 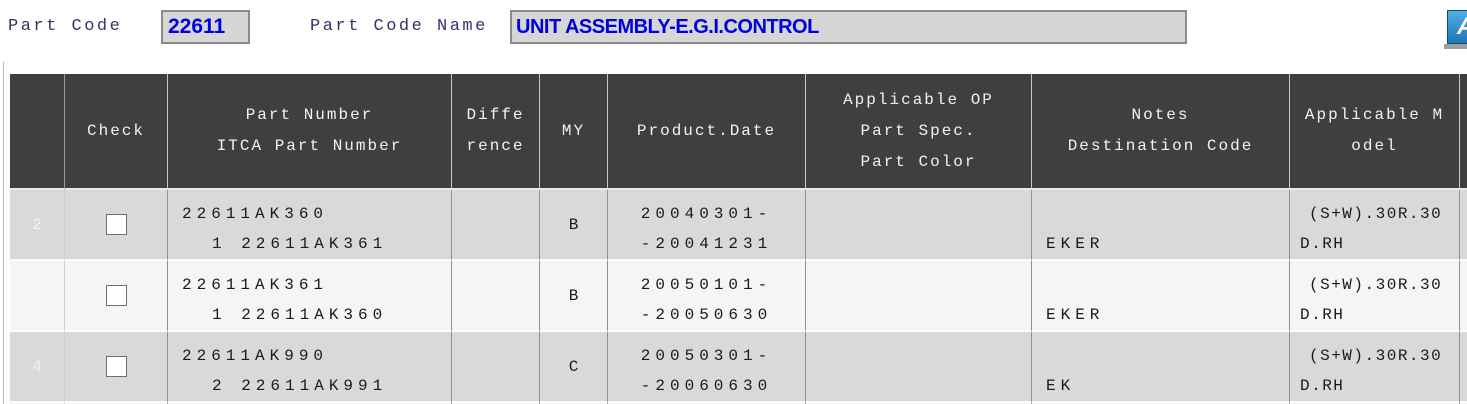 I want to click on part-code-name-field: UNIT ASSEMBLY-E.G.I.CONTROL, so click(x=848, y=27).